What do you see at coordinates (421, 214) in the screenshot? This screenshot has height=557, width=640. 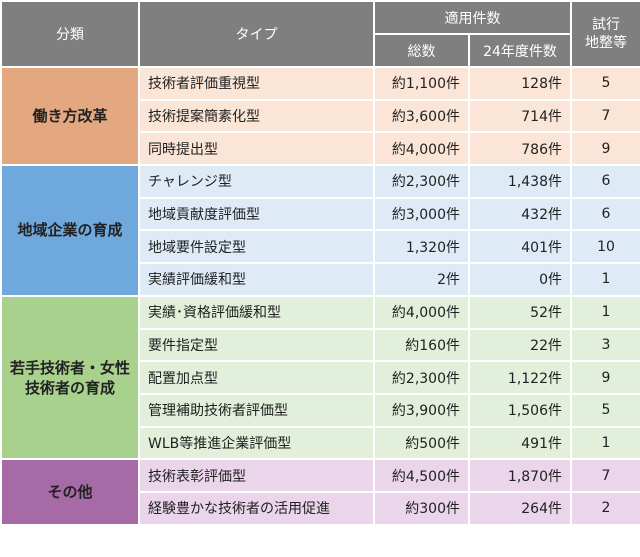 I see `total-cell: 約3,000件` at bounding box center [421, 214].